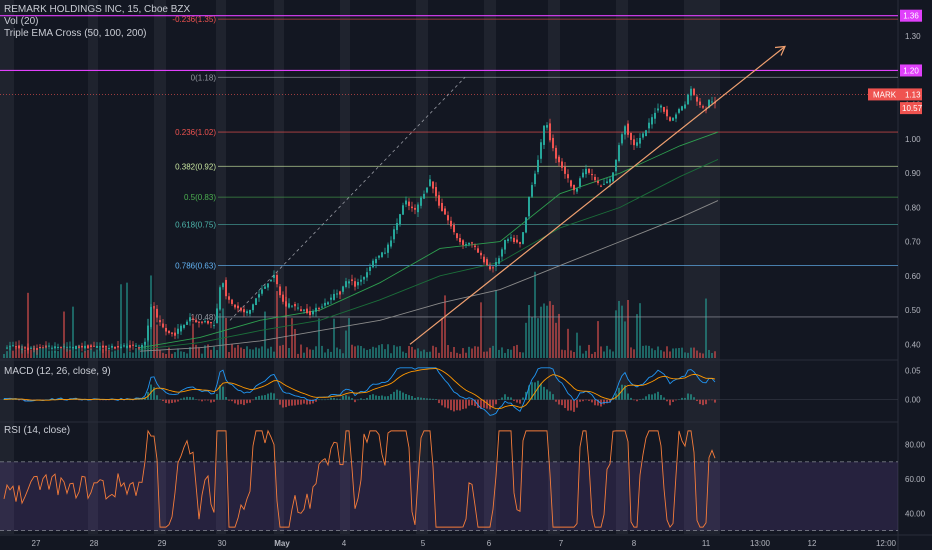 This screenshot has height=550, width=932. Describe the element at coordinates (37, 430) in the screenshot. I see `rsi-study-label: RSI (14, close)` at that location.